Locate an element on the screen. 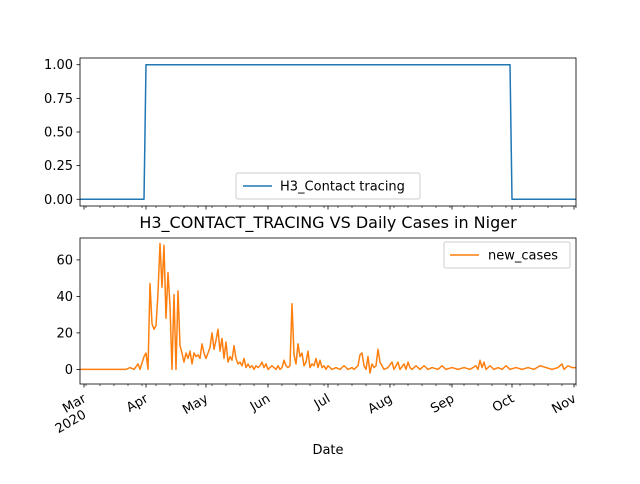  top-legend: H3_Contact tracing is located at coordinates (328, 186).